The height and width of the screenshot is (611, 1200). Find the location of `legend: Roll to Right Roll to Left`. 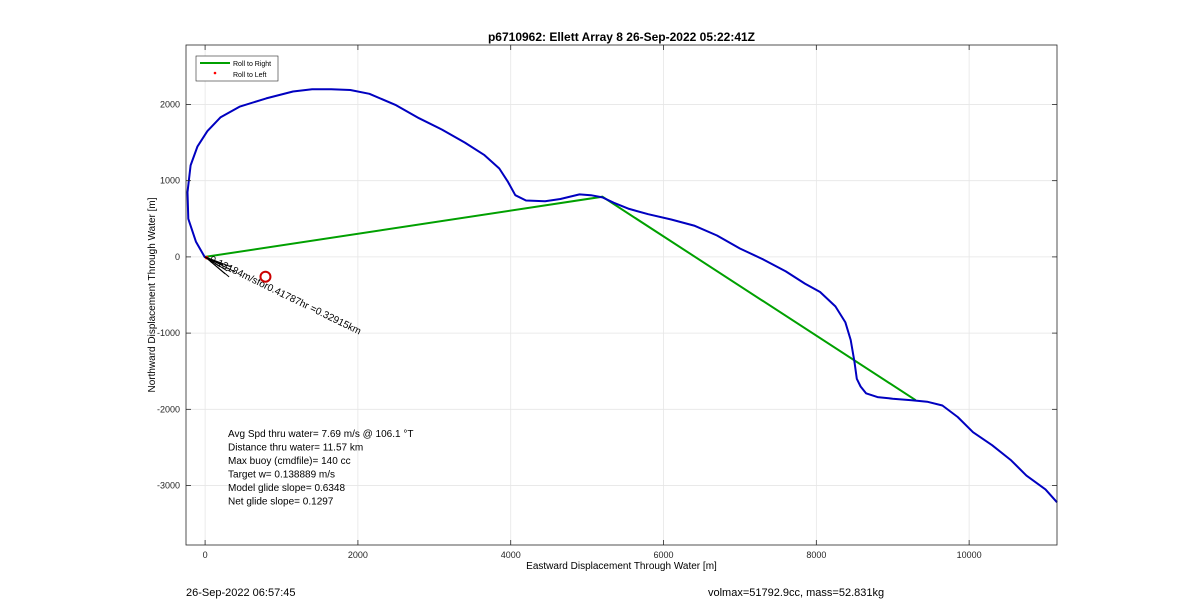

legend: Roll to Right Roll to Left is located at coordinates (237, 68).